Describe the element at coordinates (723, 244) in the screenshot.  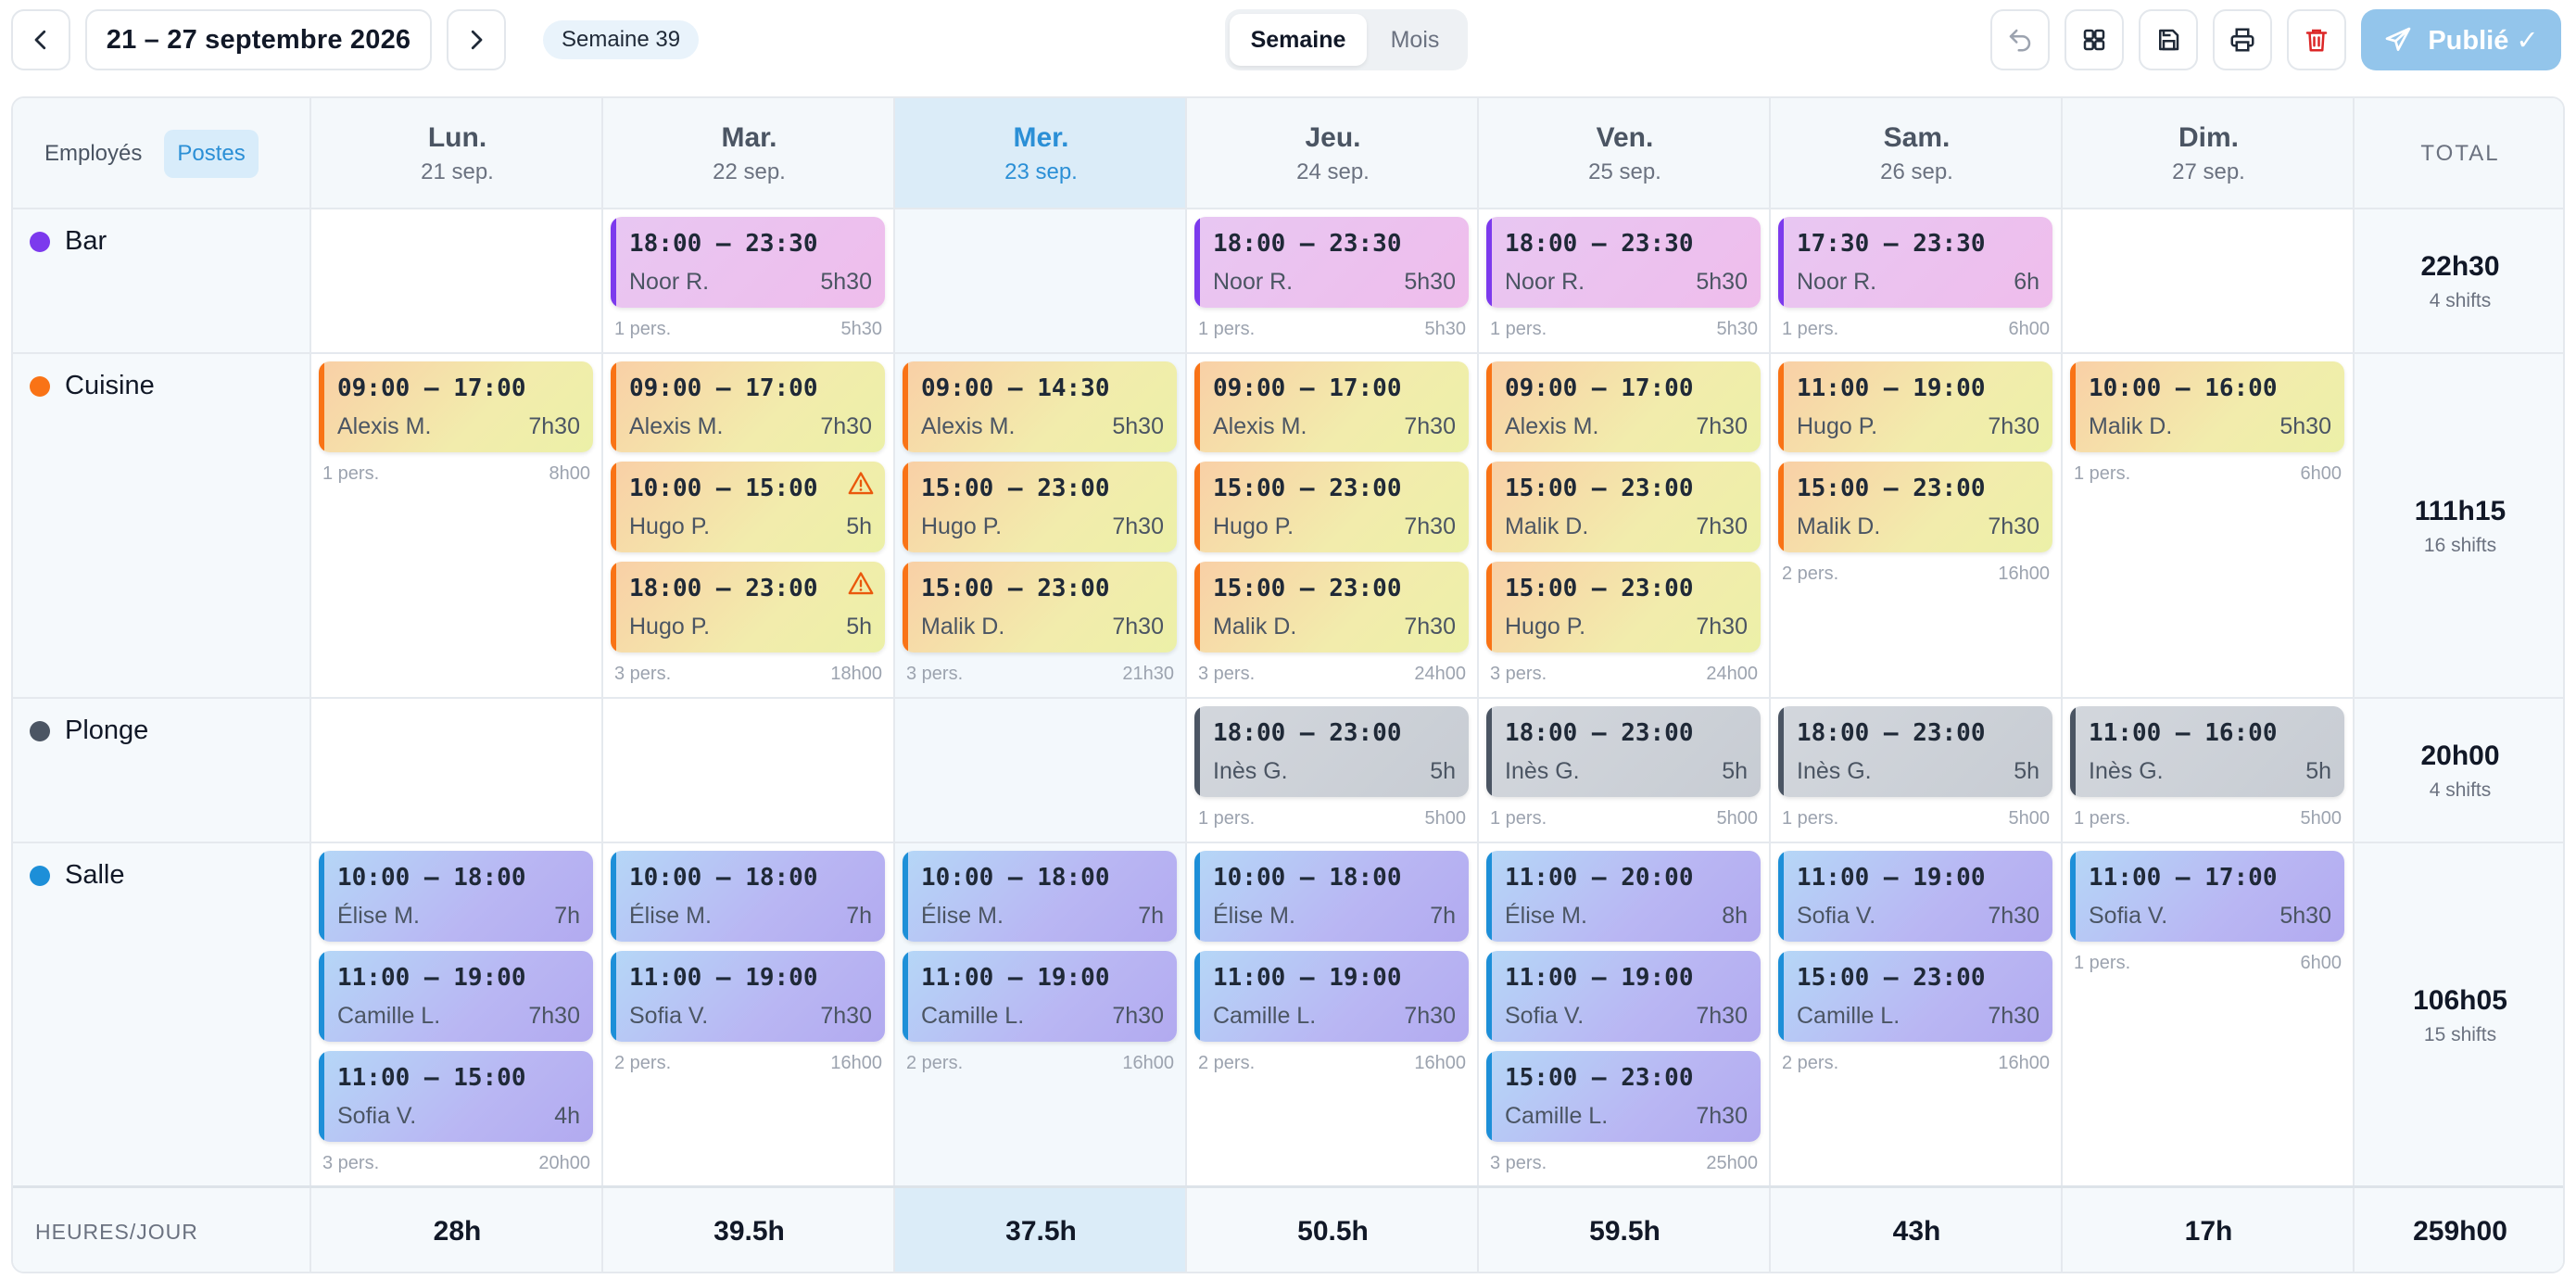
I see `shift-time: 18:00 – 23:30` at that location.